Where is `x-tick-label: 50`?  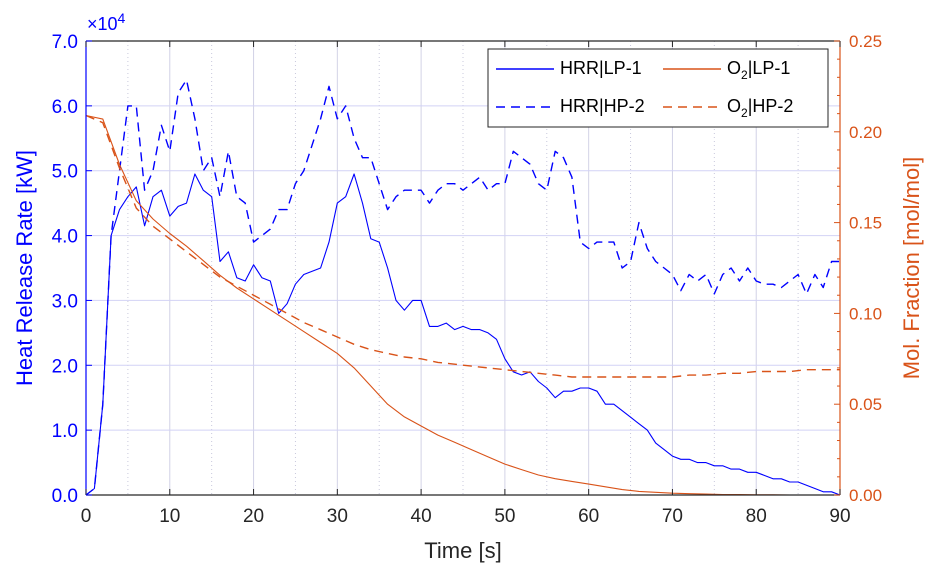 x-tick-label: 50 is located at coordinates (504, 516).